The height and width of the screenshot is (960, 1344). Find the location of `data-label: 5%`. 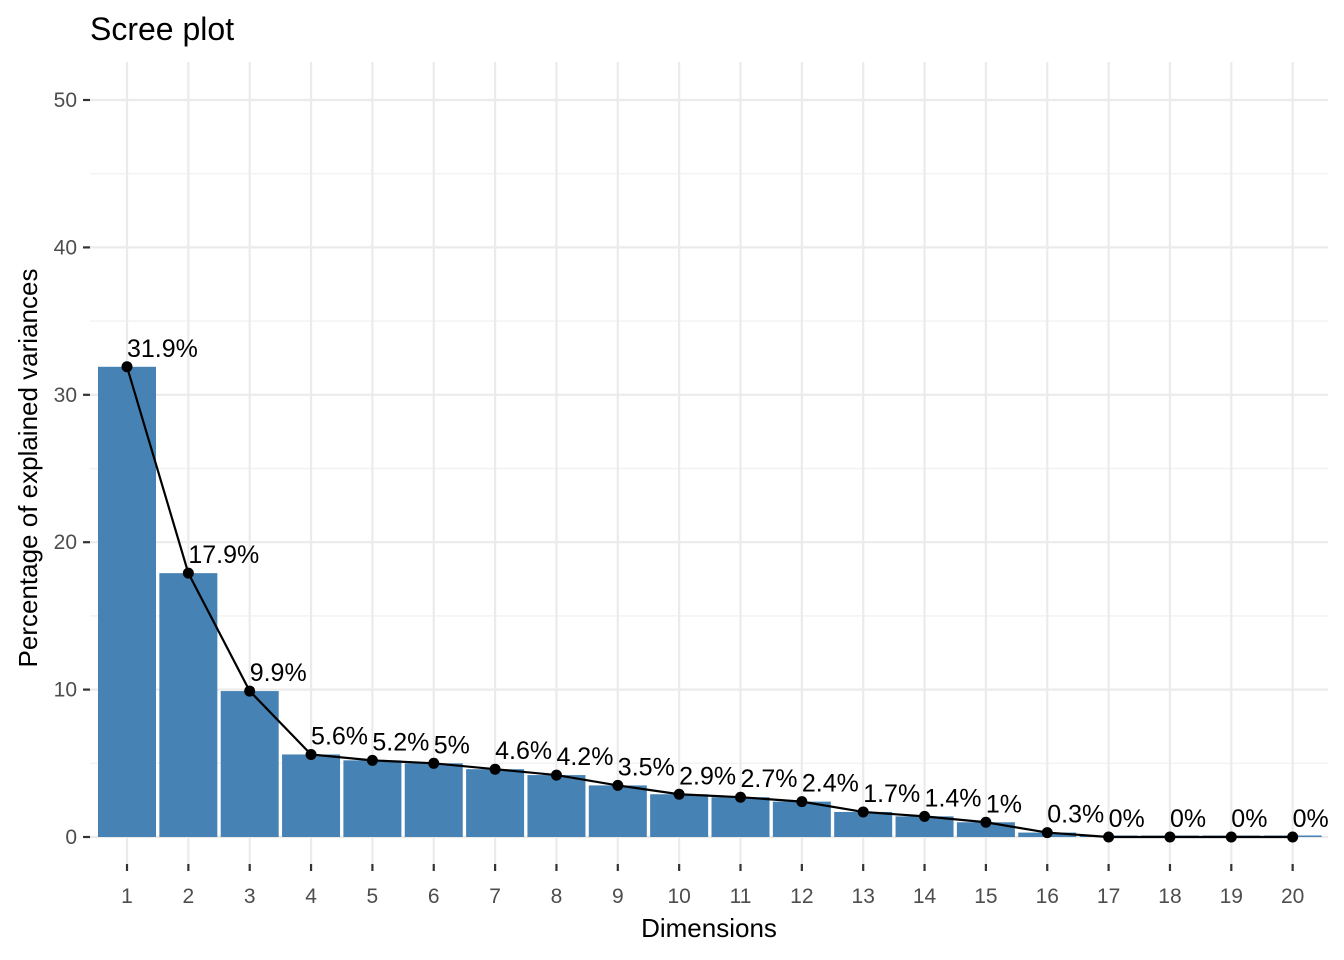

data-label: 5% is located at coordinates (452, 745).